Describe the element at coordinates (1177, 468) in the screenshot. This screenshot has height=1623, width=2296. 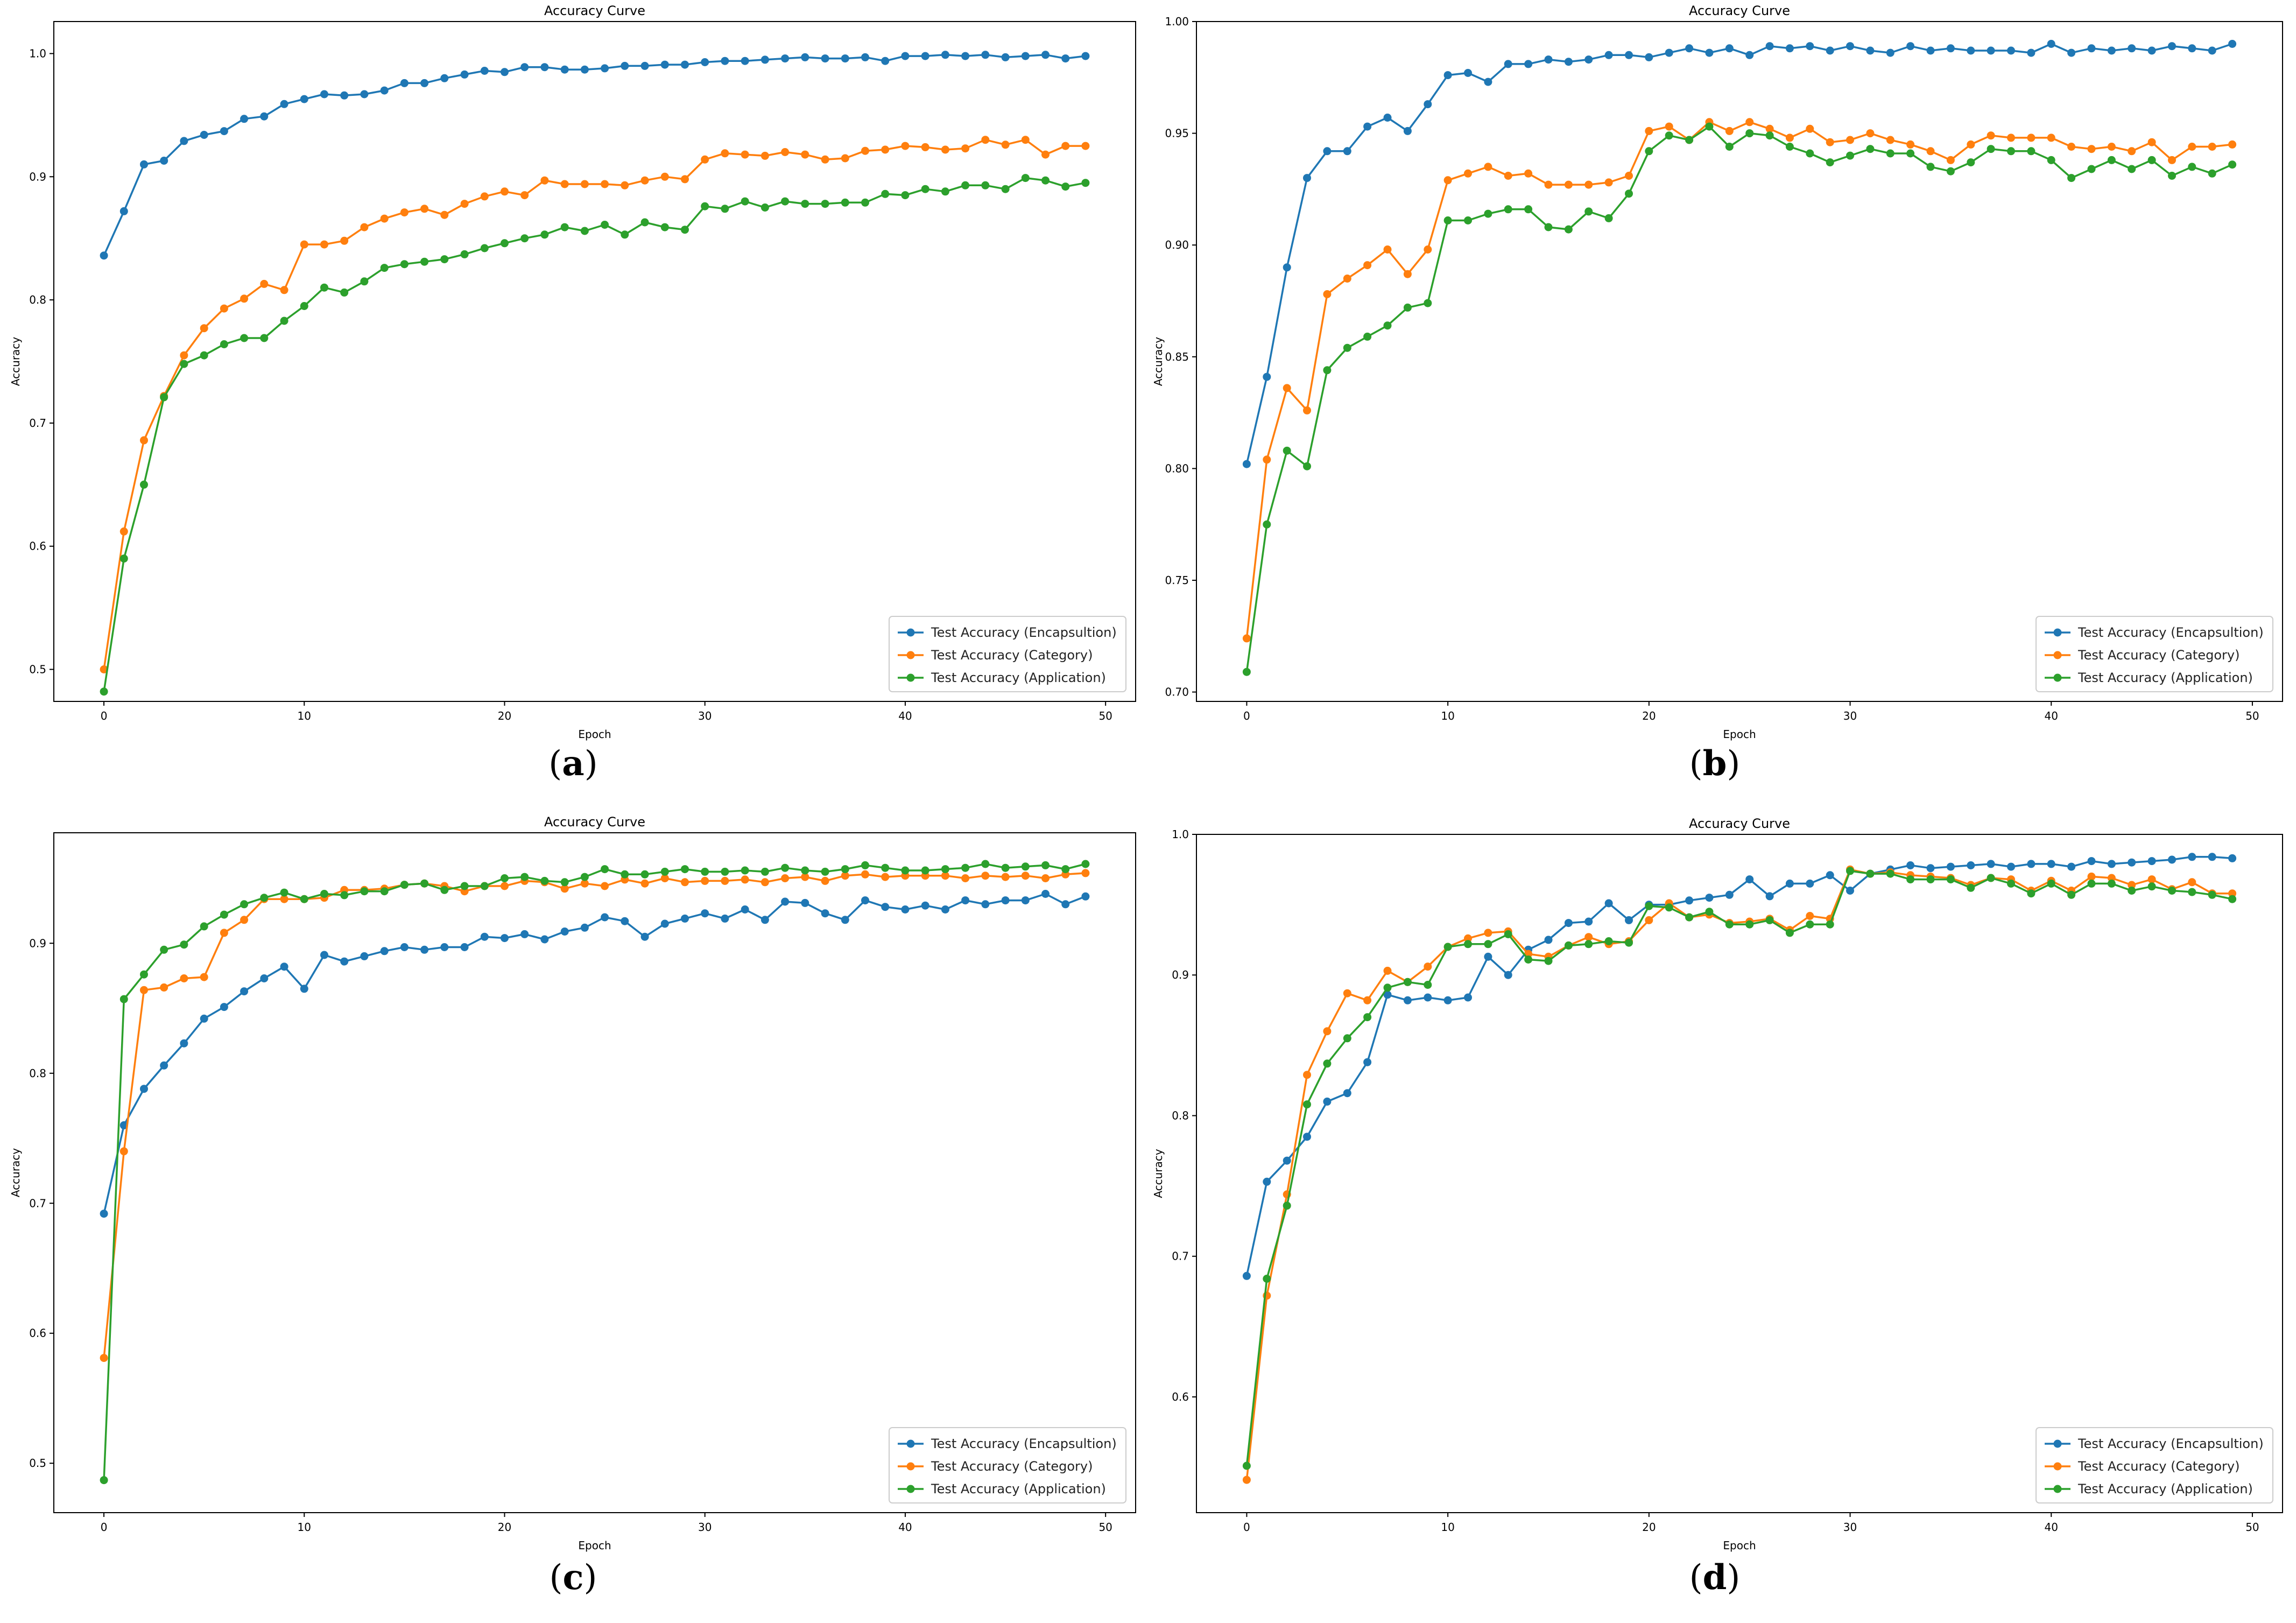
I see `y-tick-label: 0.80` at that location.